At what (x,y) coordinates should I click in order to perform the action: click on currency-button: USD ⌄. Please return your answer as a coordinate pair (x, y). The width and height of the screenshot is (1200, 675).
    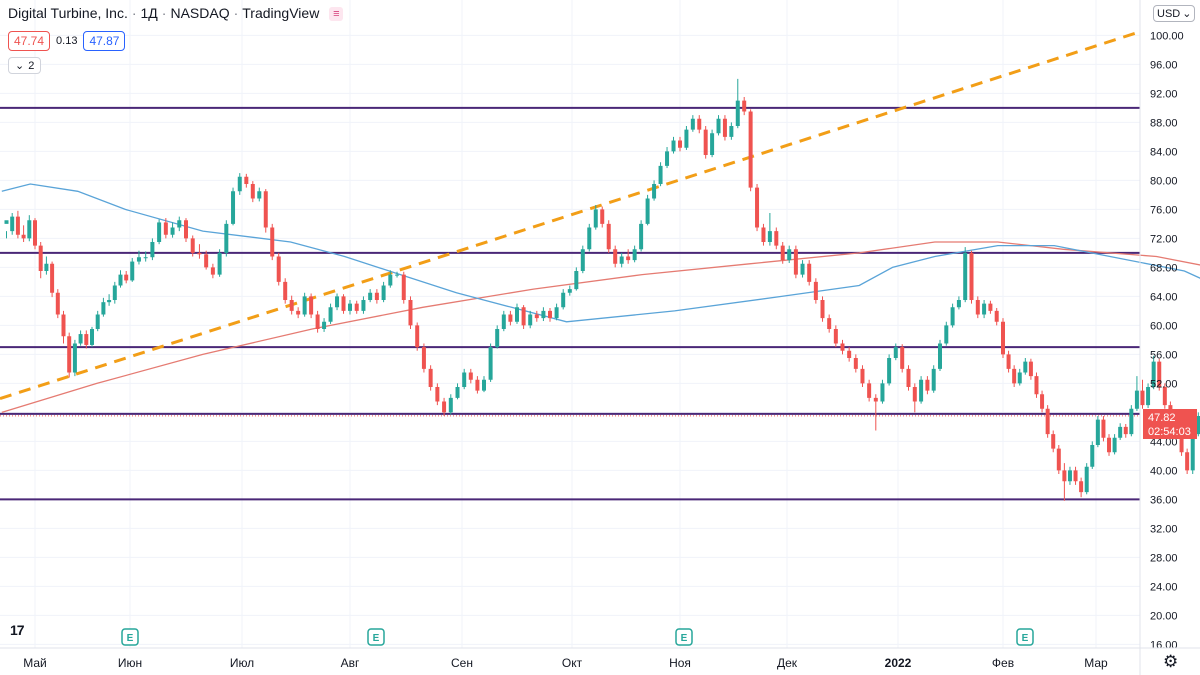
    Looking at the image, I should click on (1174, 13).